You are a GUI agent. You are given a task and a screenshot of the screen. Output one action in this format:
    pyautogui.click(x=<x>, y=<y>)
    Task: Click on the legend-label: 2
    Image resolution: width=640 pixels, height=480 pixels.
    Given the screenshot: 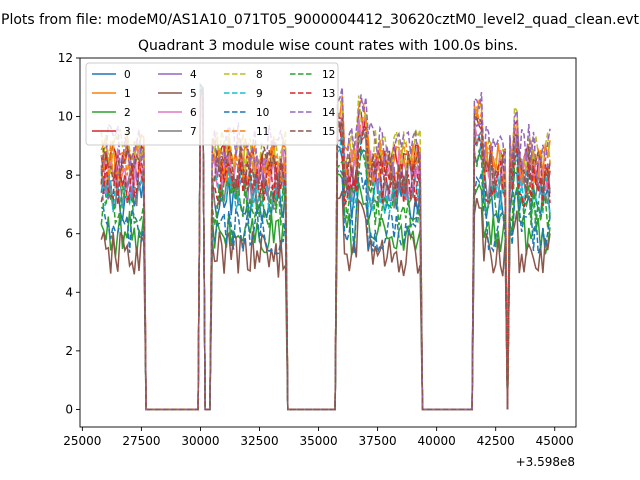 What is the action you would take?
    pyautogui.click(x=127, y=113)
    